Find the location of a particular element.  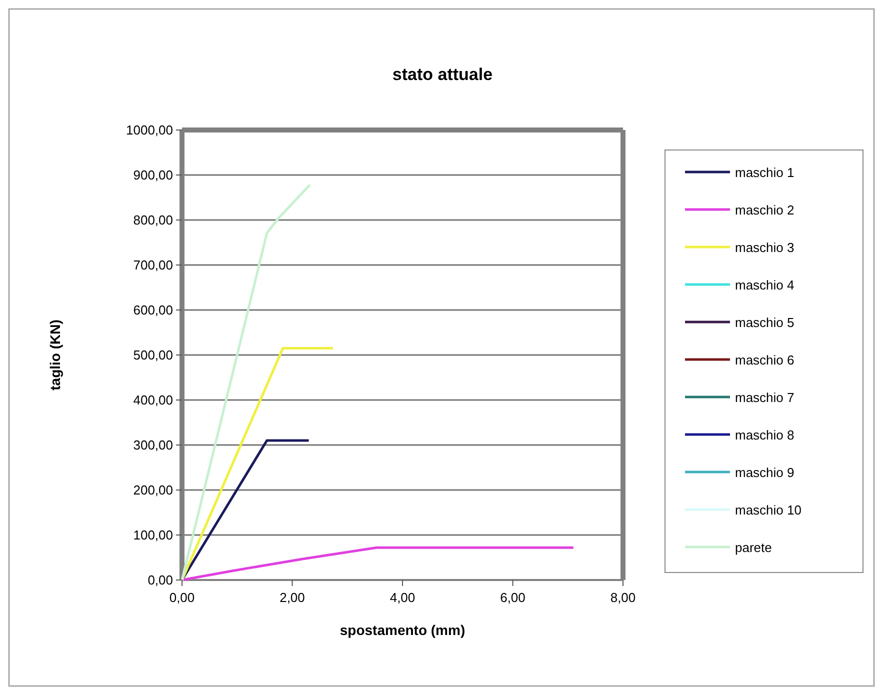

legend-label: maschio 4 is located at coordinates (764, 285).